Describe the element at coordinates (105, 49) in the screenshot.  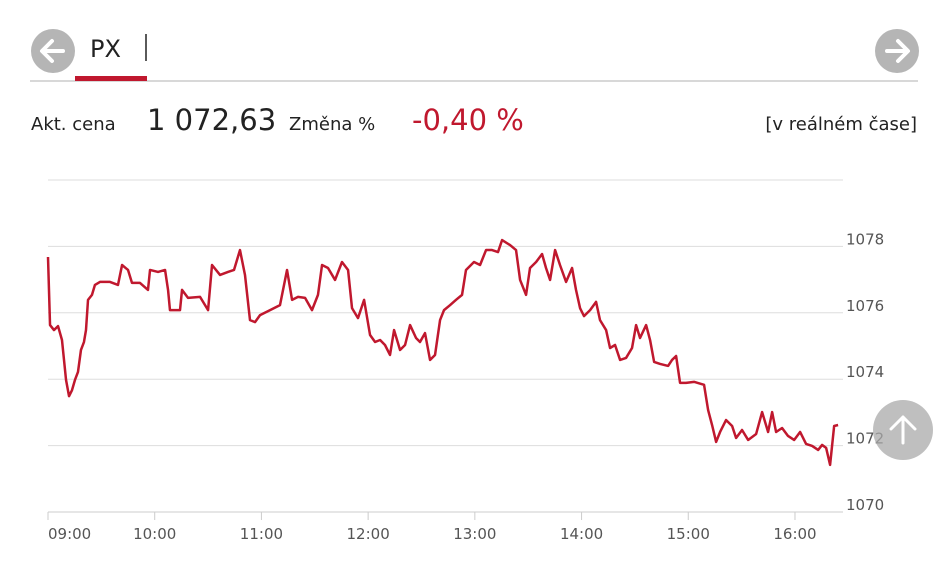
I see `symbol-tab: PX` at that location.